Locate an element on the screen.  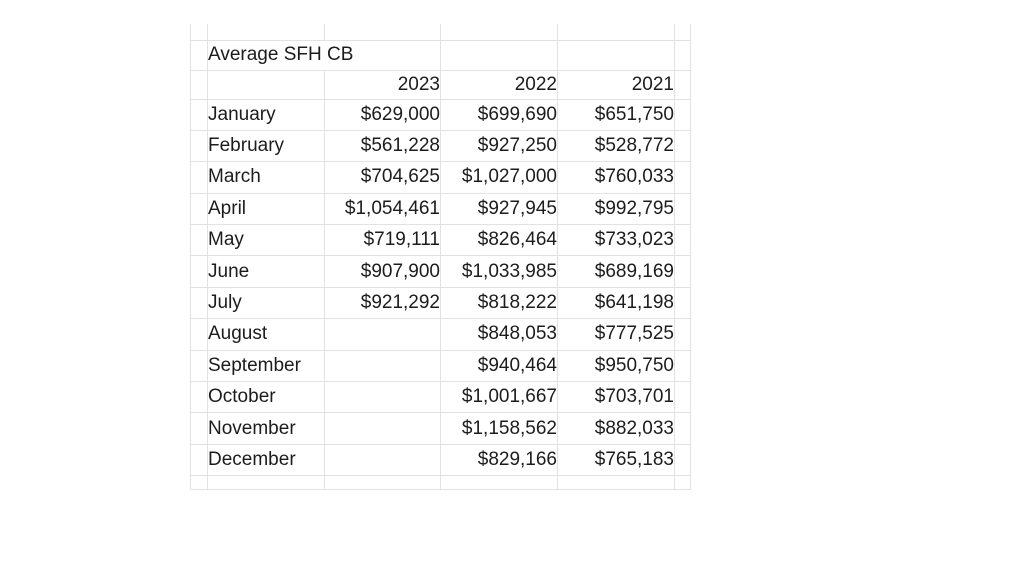
value-cell-2023: $629,000 is located at coordinates (382, 114).